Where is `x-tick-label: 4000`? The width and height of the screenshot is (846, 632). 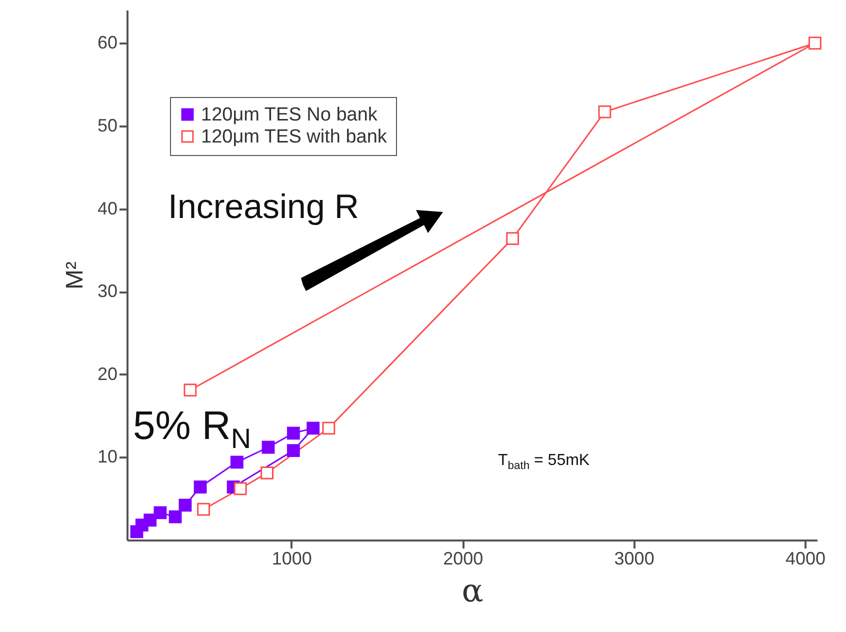 x-tick-label: 4000 is located at coordinates (805, 558).